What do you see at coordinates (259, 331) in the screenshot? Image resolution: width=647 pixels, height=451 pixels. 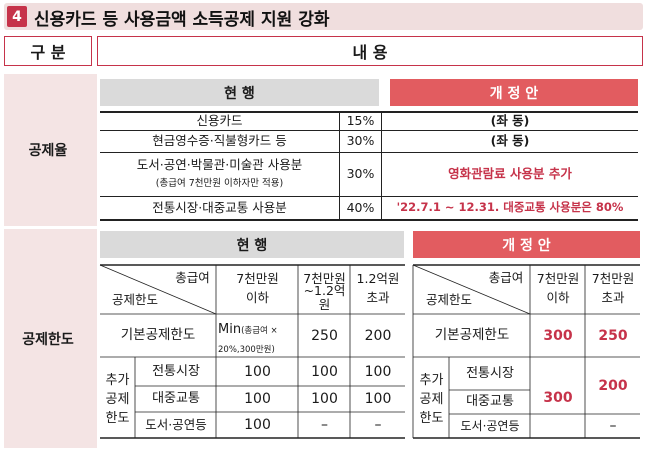 I see `min-note-a: (총급여 ×` at bounding box center [259, 331].